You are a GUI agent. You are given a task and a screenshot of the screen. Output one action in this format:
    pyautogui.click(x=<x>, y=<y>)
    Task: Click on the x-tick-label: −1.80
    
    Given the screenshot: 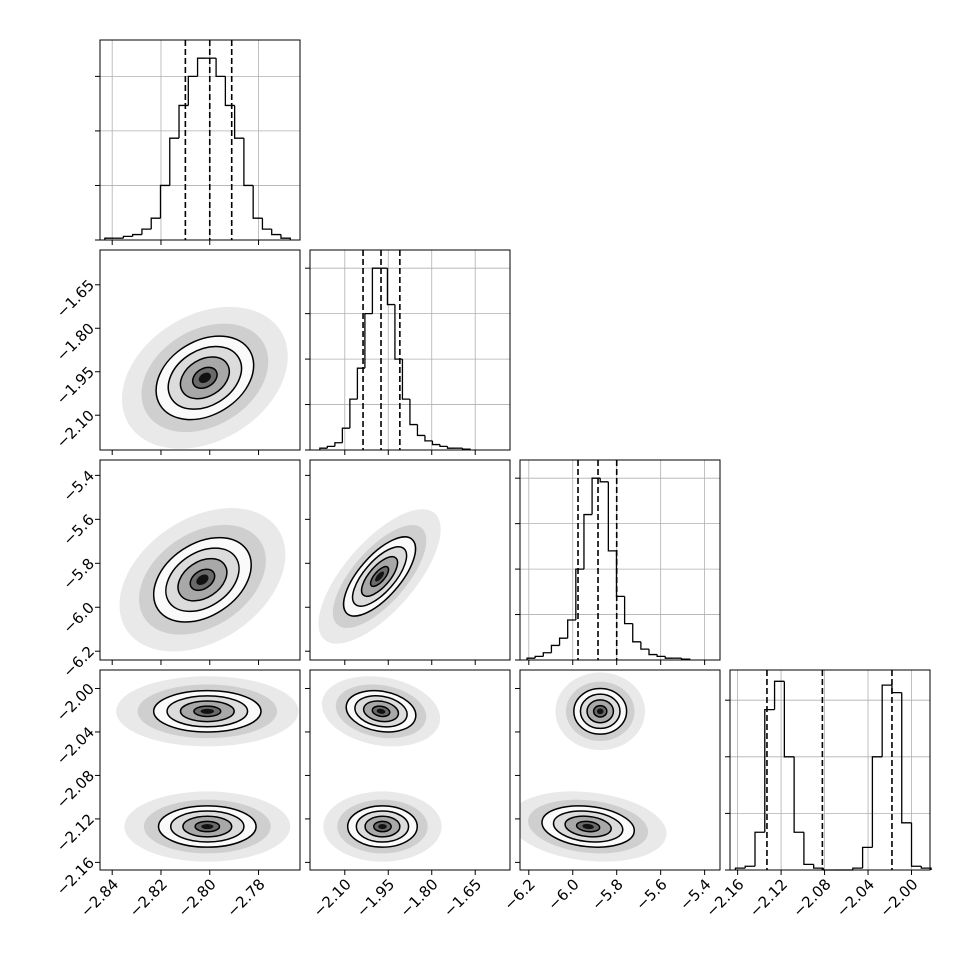 What is the action you would take?
    pyautogui.click(x=419, y=897)
    